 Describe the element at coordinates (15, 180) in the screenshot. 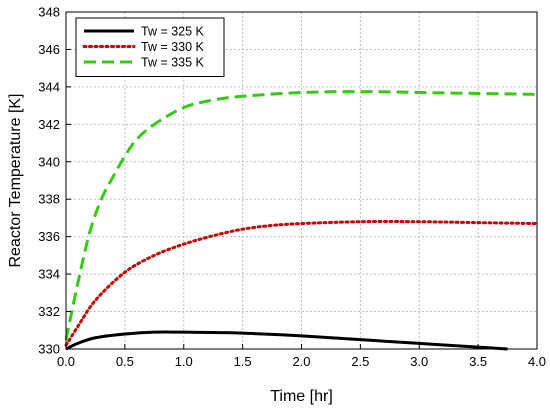

I see `y-axis-title: Reactor Temperature [K]` at that location.